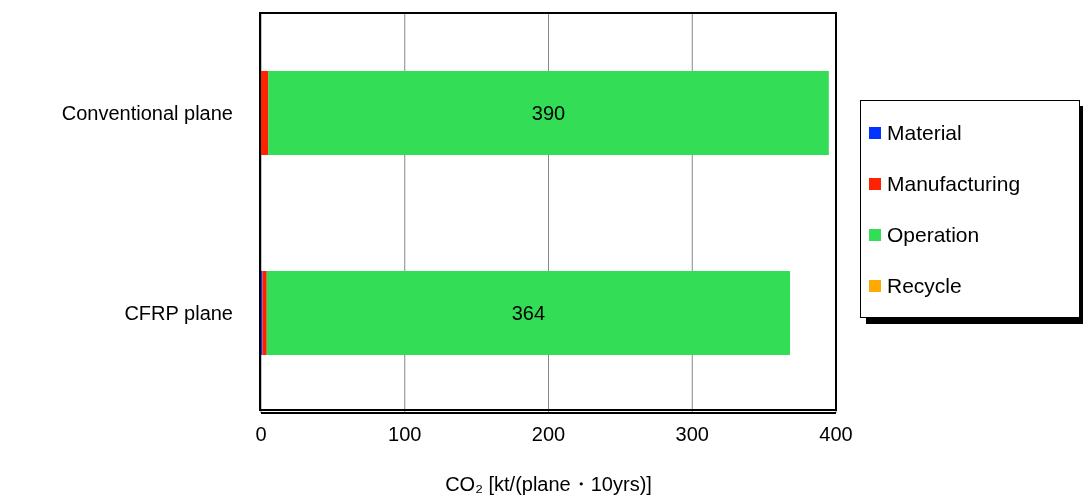 The image size is (1083, 503). Describe the element at coordinates (528, 313) in the screenshot. I see `data-label: 364` at that location.